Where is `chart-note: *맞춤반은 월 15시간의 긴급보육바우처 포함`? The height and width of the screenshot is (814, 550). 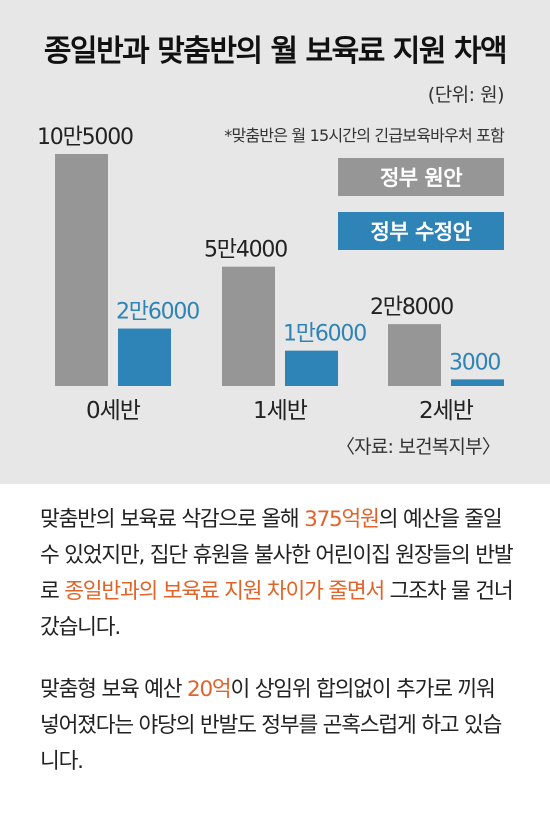 chart-note: *맞춤반은 월 15시간의 긴급보육바우처 포함 is located at coordinates (364, 135).